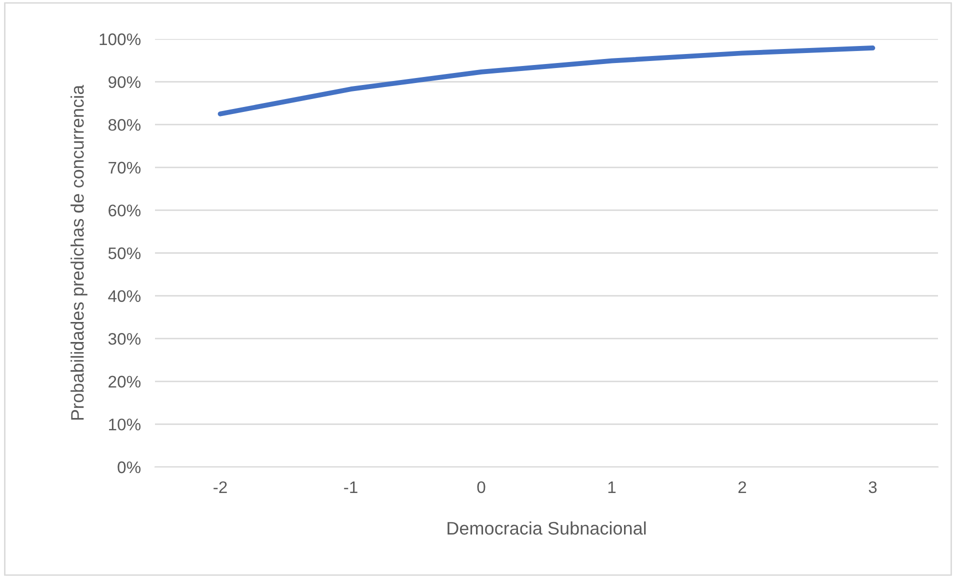  What do you see at coordinates (612, 487) in the screenshot?
I see `x-tick-label: 1` at bounding box center [612, 487].